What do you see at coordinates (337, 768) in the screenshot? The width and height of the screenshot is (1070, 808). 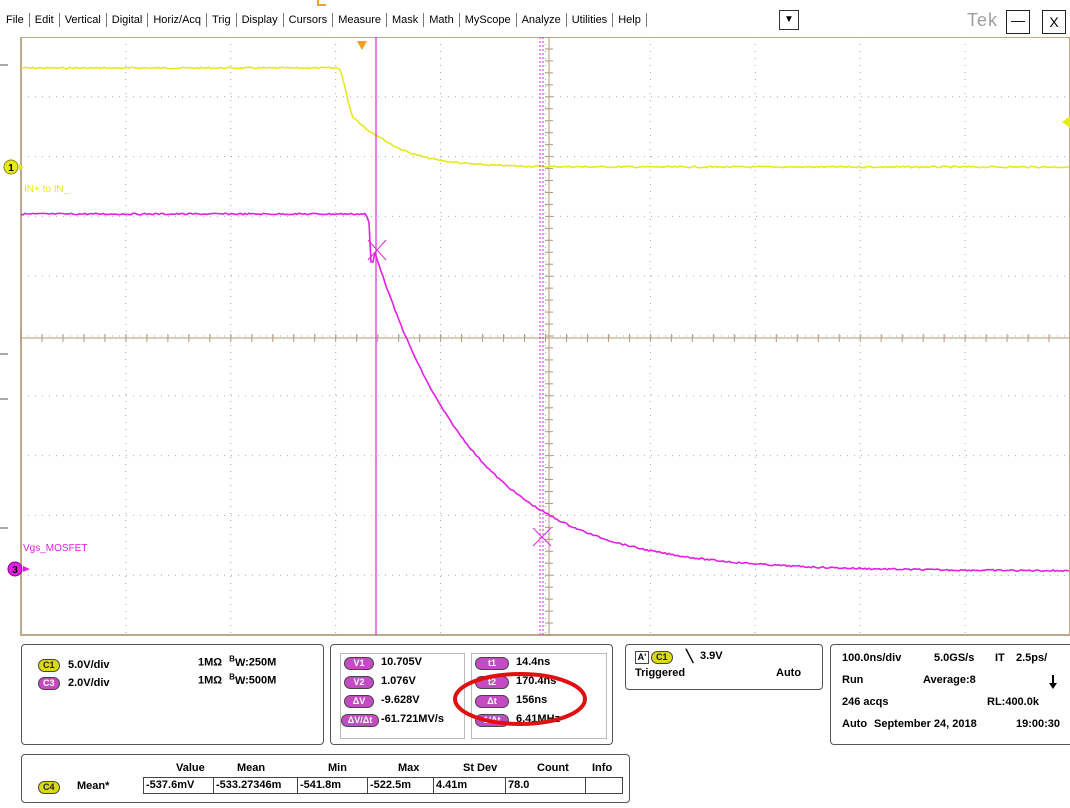 I see `header-min: Min` at bounding box center [337, 768].